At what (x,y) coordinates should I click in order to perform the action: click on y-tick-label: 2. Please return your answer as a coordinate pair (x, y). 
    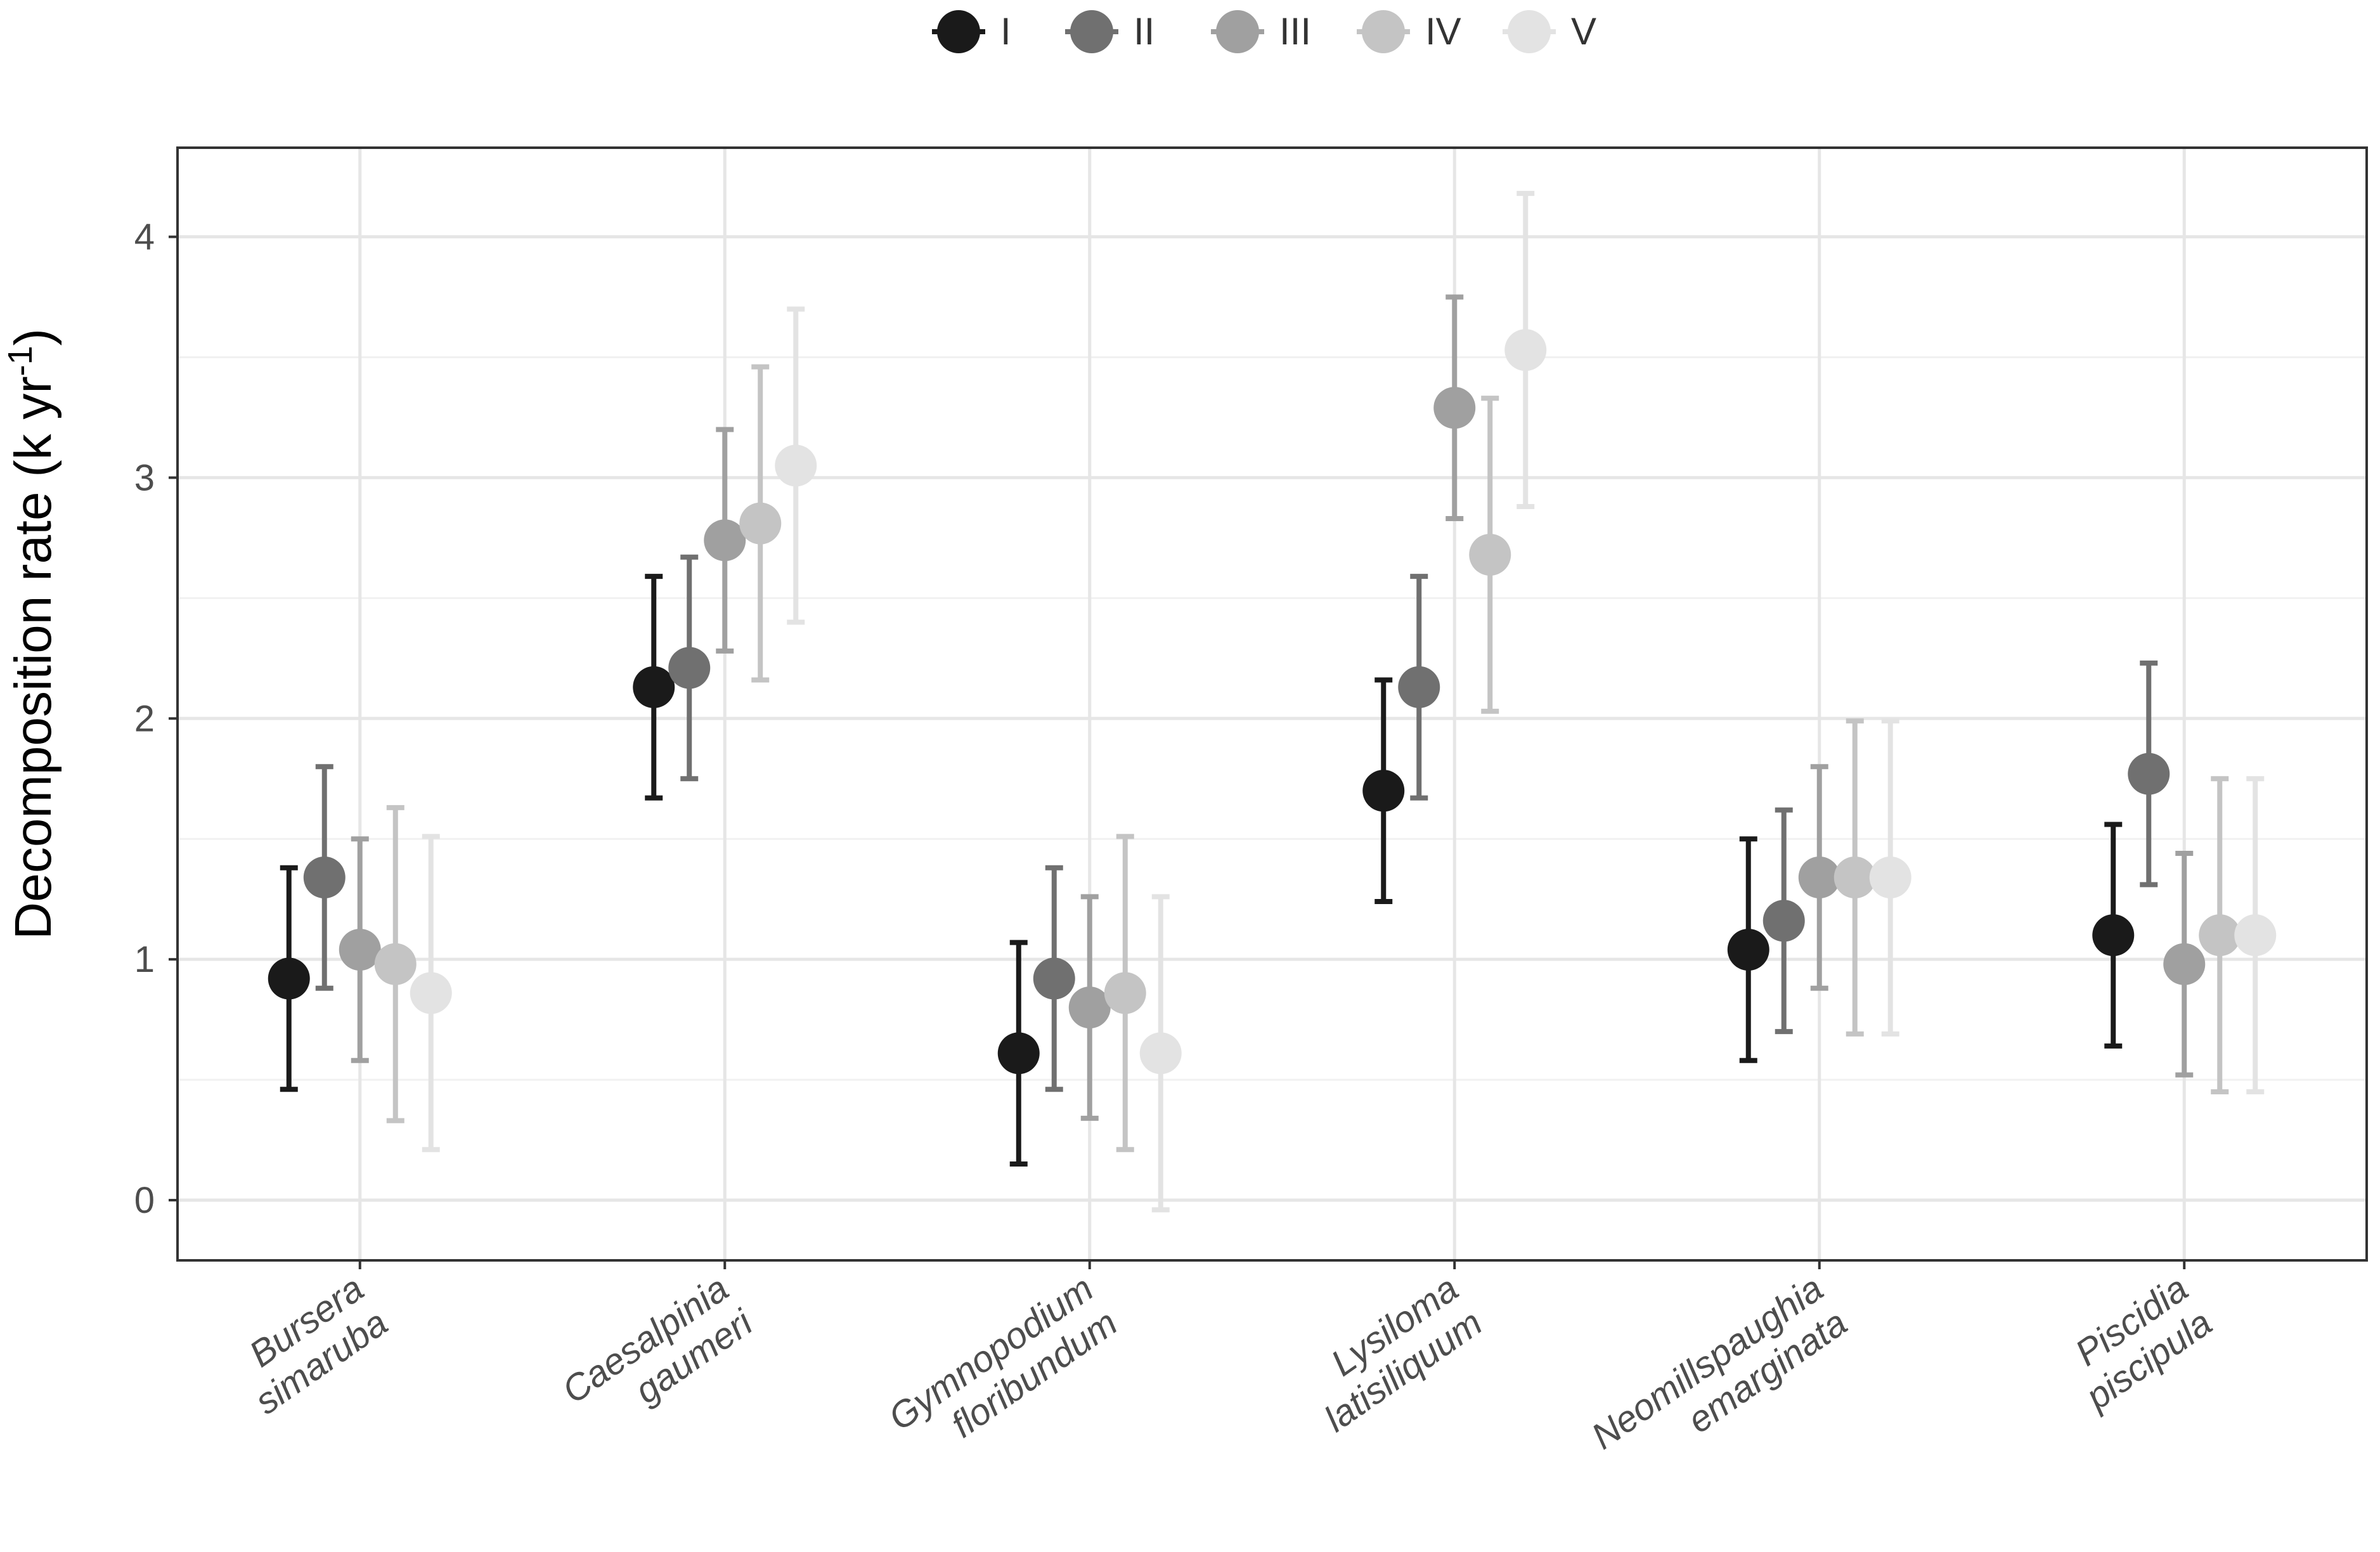
    Looking at the image, I should click on (144, 718).